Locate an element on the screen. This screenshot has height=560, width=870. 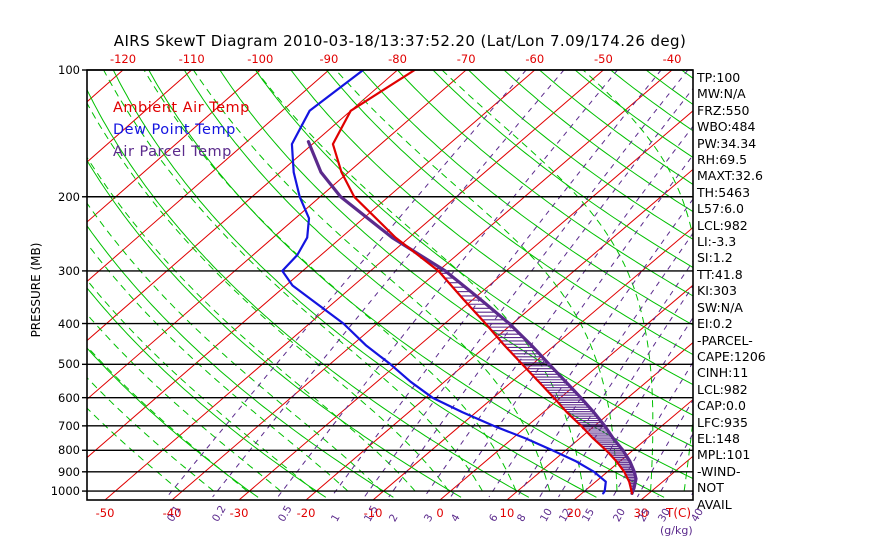
index-item: MPL:101 is located at coordinates (724, 455).